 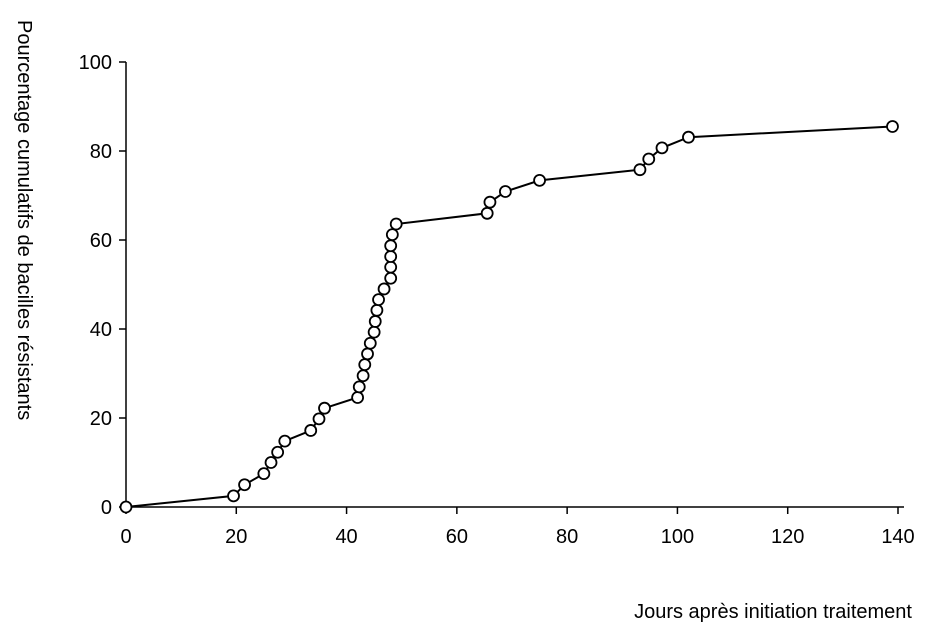 What do you see at coordinates (457, 537) in the screenshot?
I see `x-tick-label: 60` at bounding box center [457, 537].